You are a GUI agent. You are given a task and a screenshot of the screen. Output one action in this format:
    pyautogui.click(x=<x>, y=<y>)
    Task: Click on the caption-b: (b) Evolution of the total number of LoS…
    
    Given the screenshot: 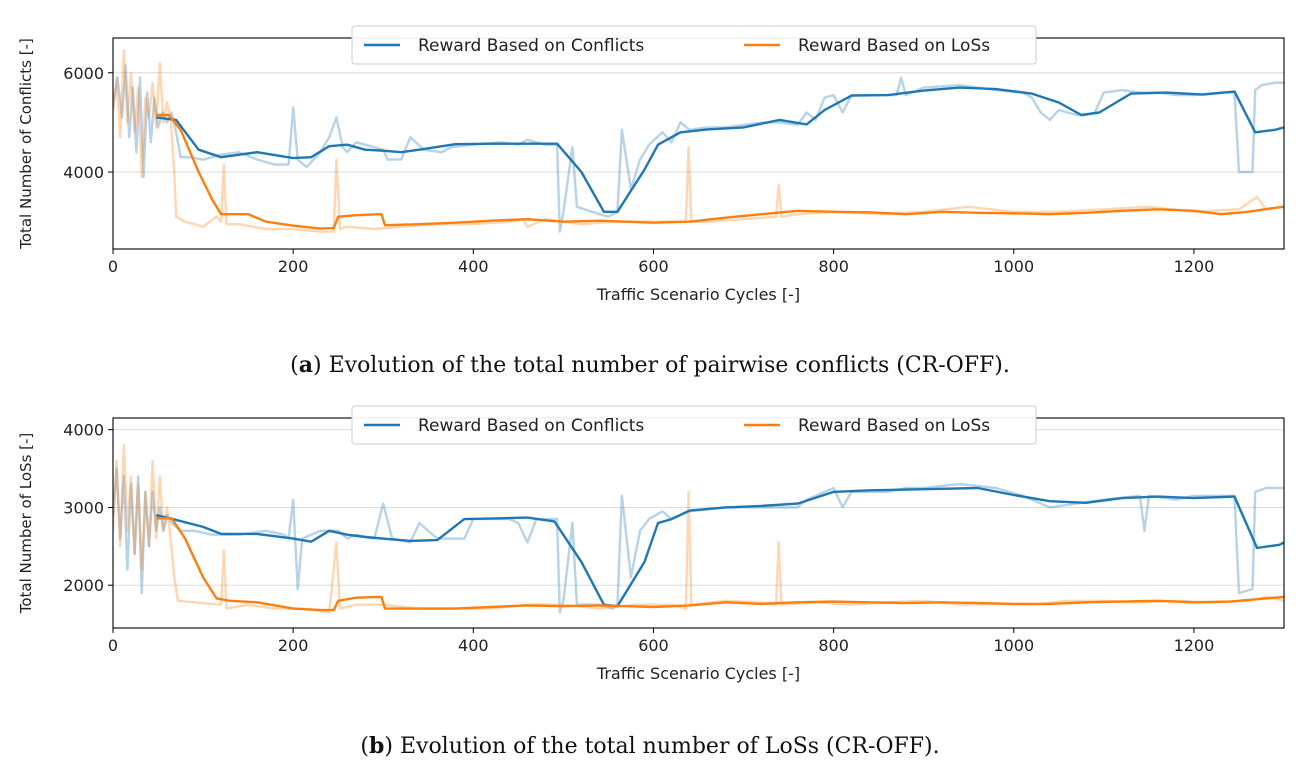 What is the action you would take?
    pyautogui.click(x=650, y=746)
    